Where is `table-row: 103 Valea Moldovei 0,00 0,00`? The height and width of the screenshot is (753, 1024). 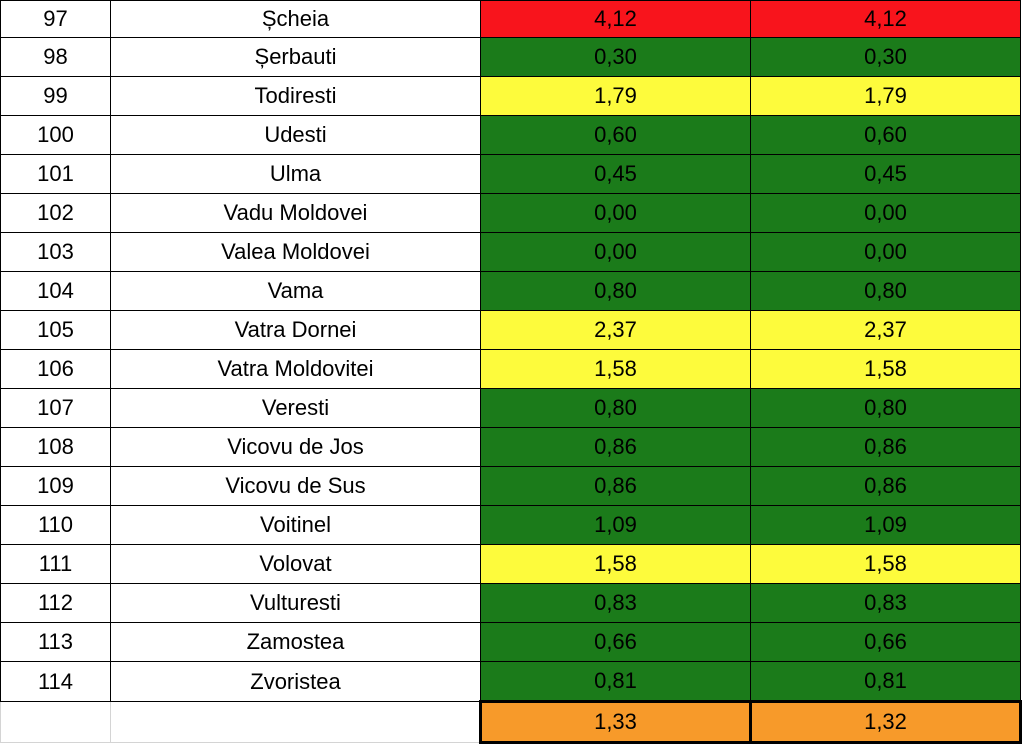
table-row: 103 Valea Moldovei 0,00 0,00 is located at coordinates (510, 252).